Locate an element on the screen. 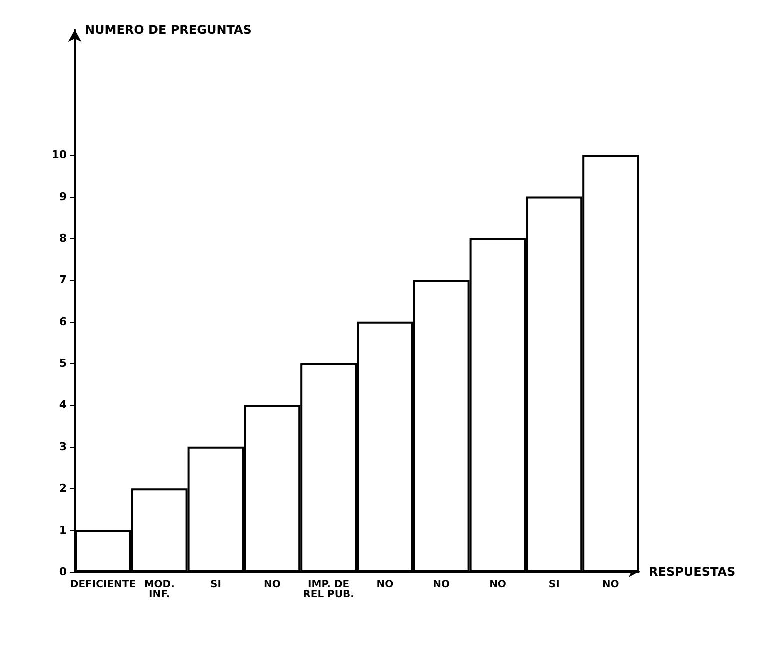  y-tick-label: 0 is located at coordinates (63, 572).